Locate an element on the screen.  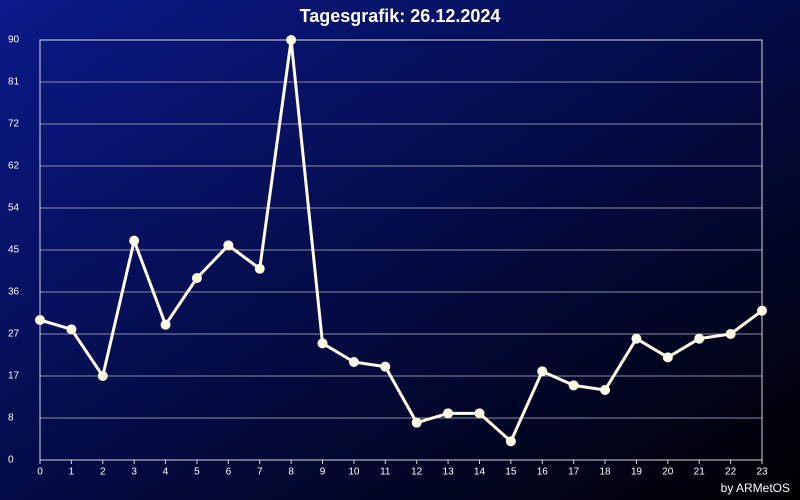
x-tick-label: 6 is located at coordinates (229, 472).